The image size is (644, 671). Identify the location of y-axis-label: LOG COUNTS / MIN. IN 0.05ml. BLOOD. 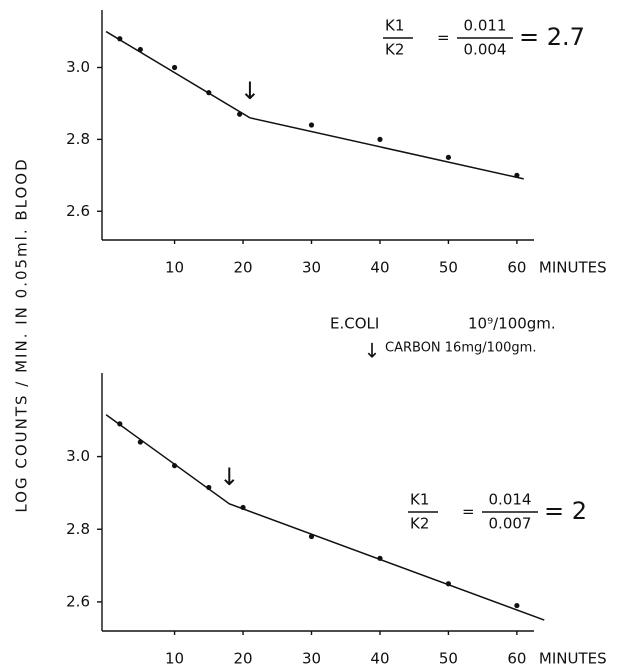
(22, 334).